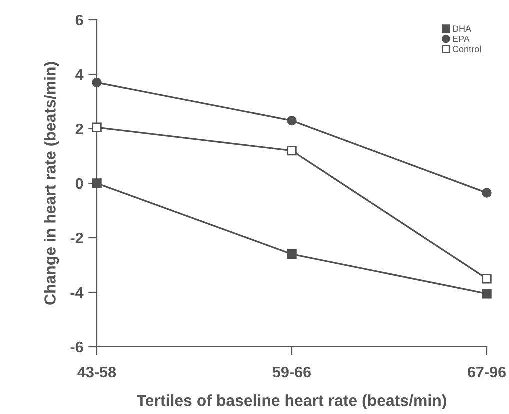  I want to click on y-tick-label: -6, so click(77, 347).